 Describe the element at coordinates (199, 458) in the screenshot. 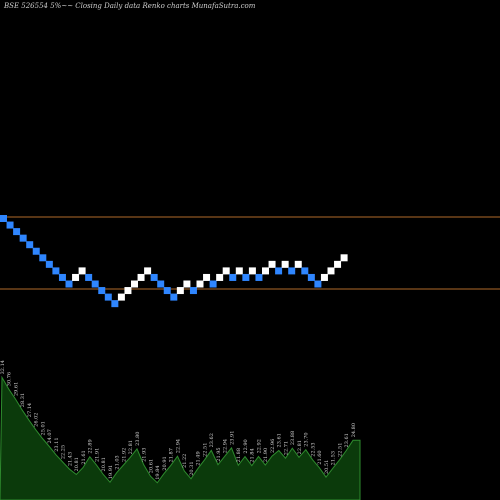

I see `volume-label: 21.49` at that location.